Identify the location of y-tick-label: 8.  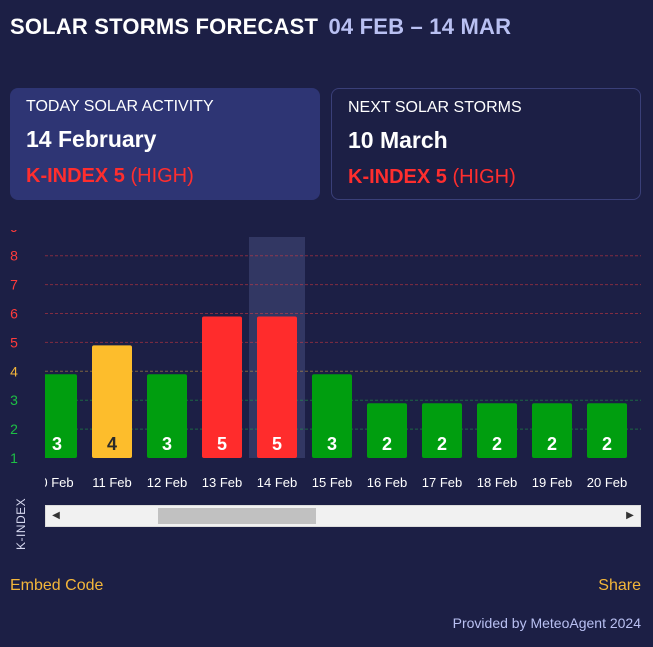
(14, 256).